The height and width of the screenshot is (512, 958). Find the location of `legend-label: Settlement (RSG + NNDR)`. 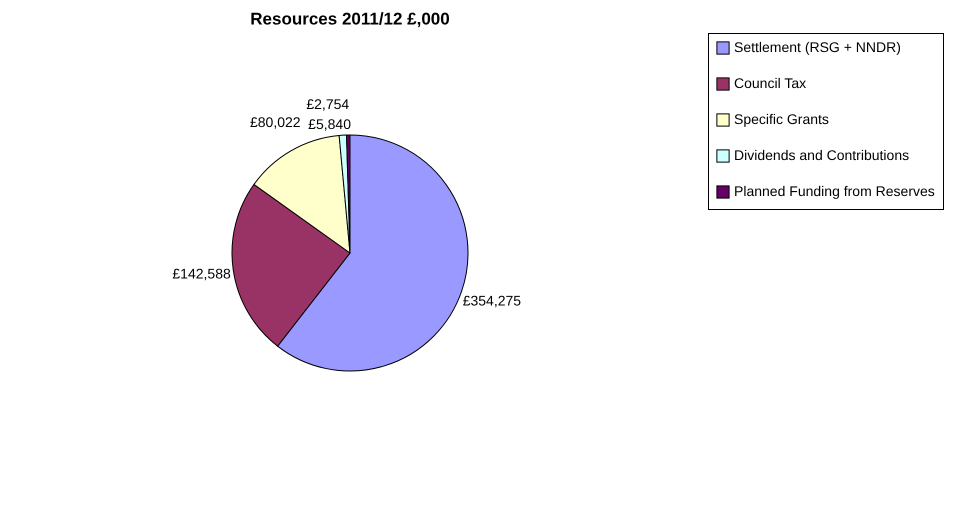

legend-label: Settlement (RSG + NNDR) is located at coordinates (817, 47).